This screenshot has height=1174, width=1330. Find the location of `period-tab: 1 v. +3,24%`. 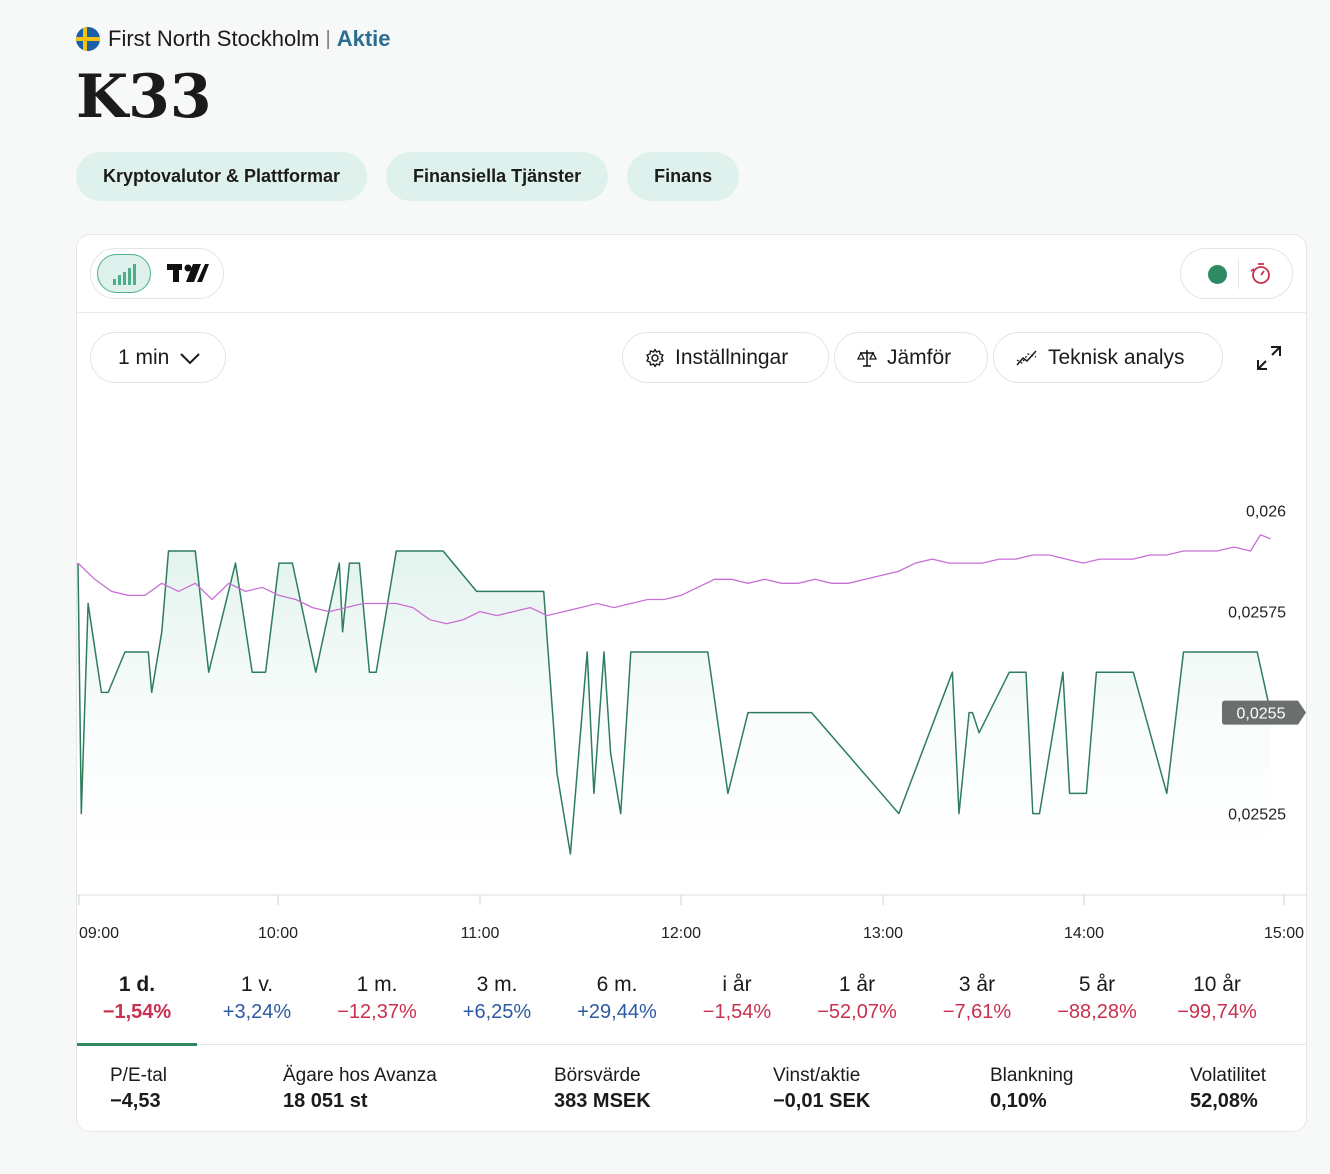

period-tab: 1 v. +3,24% is located at coordinates (257, 1000).